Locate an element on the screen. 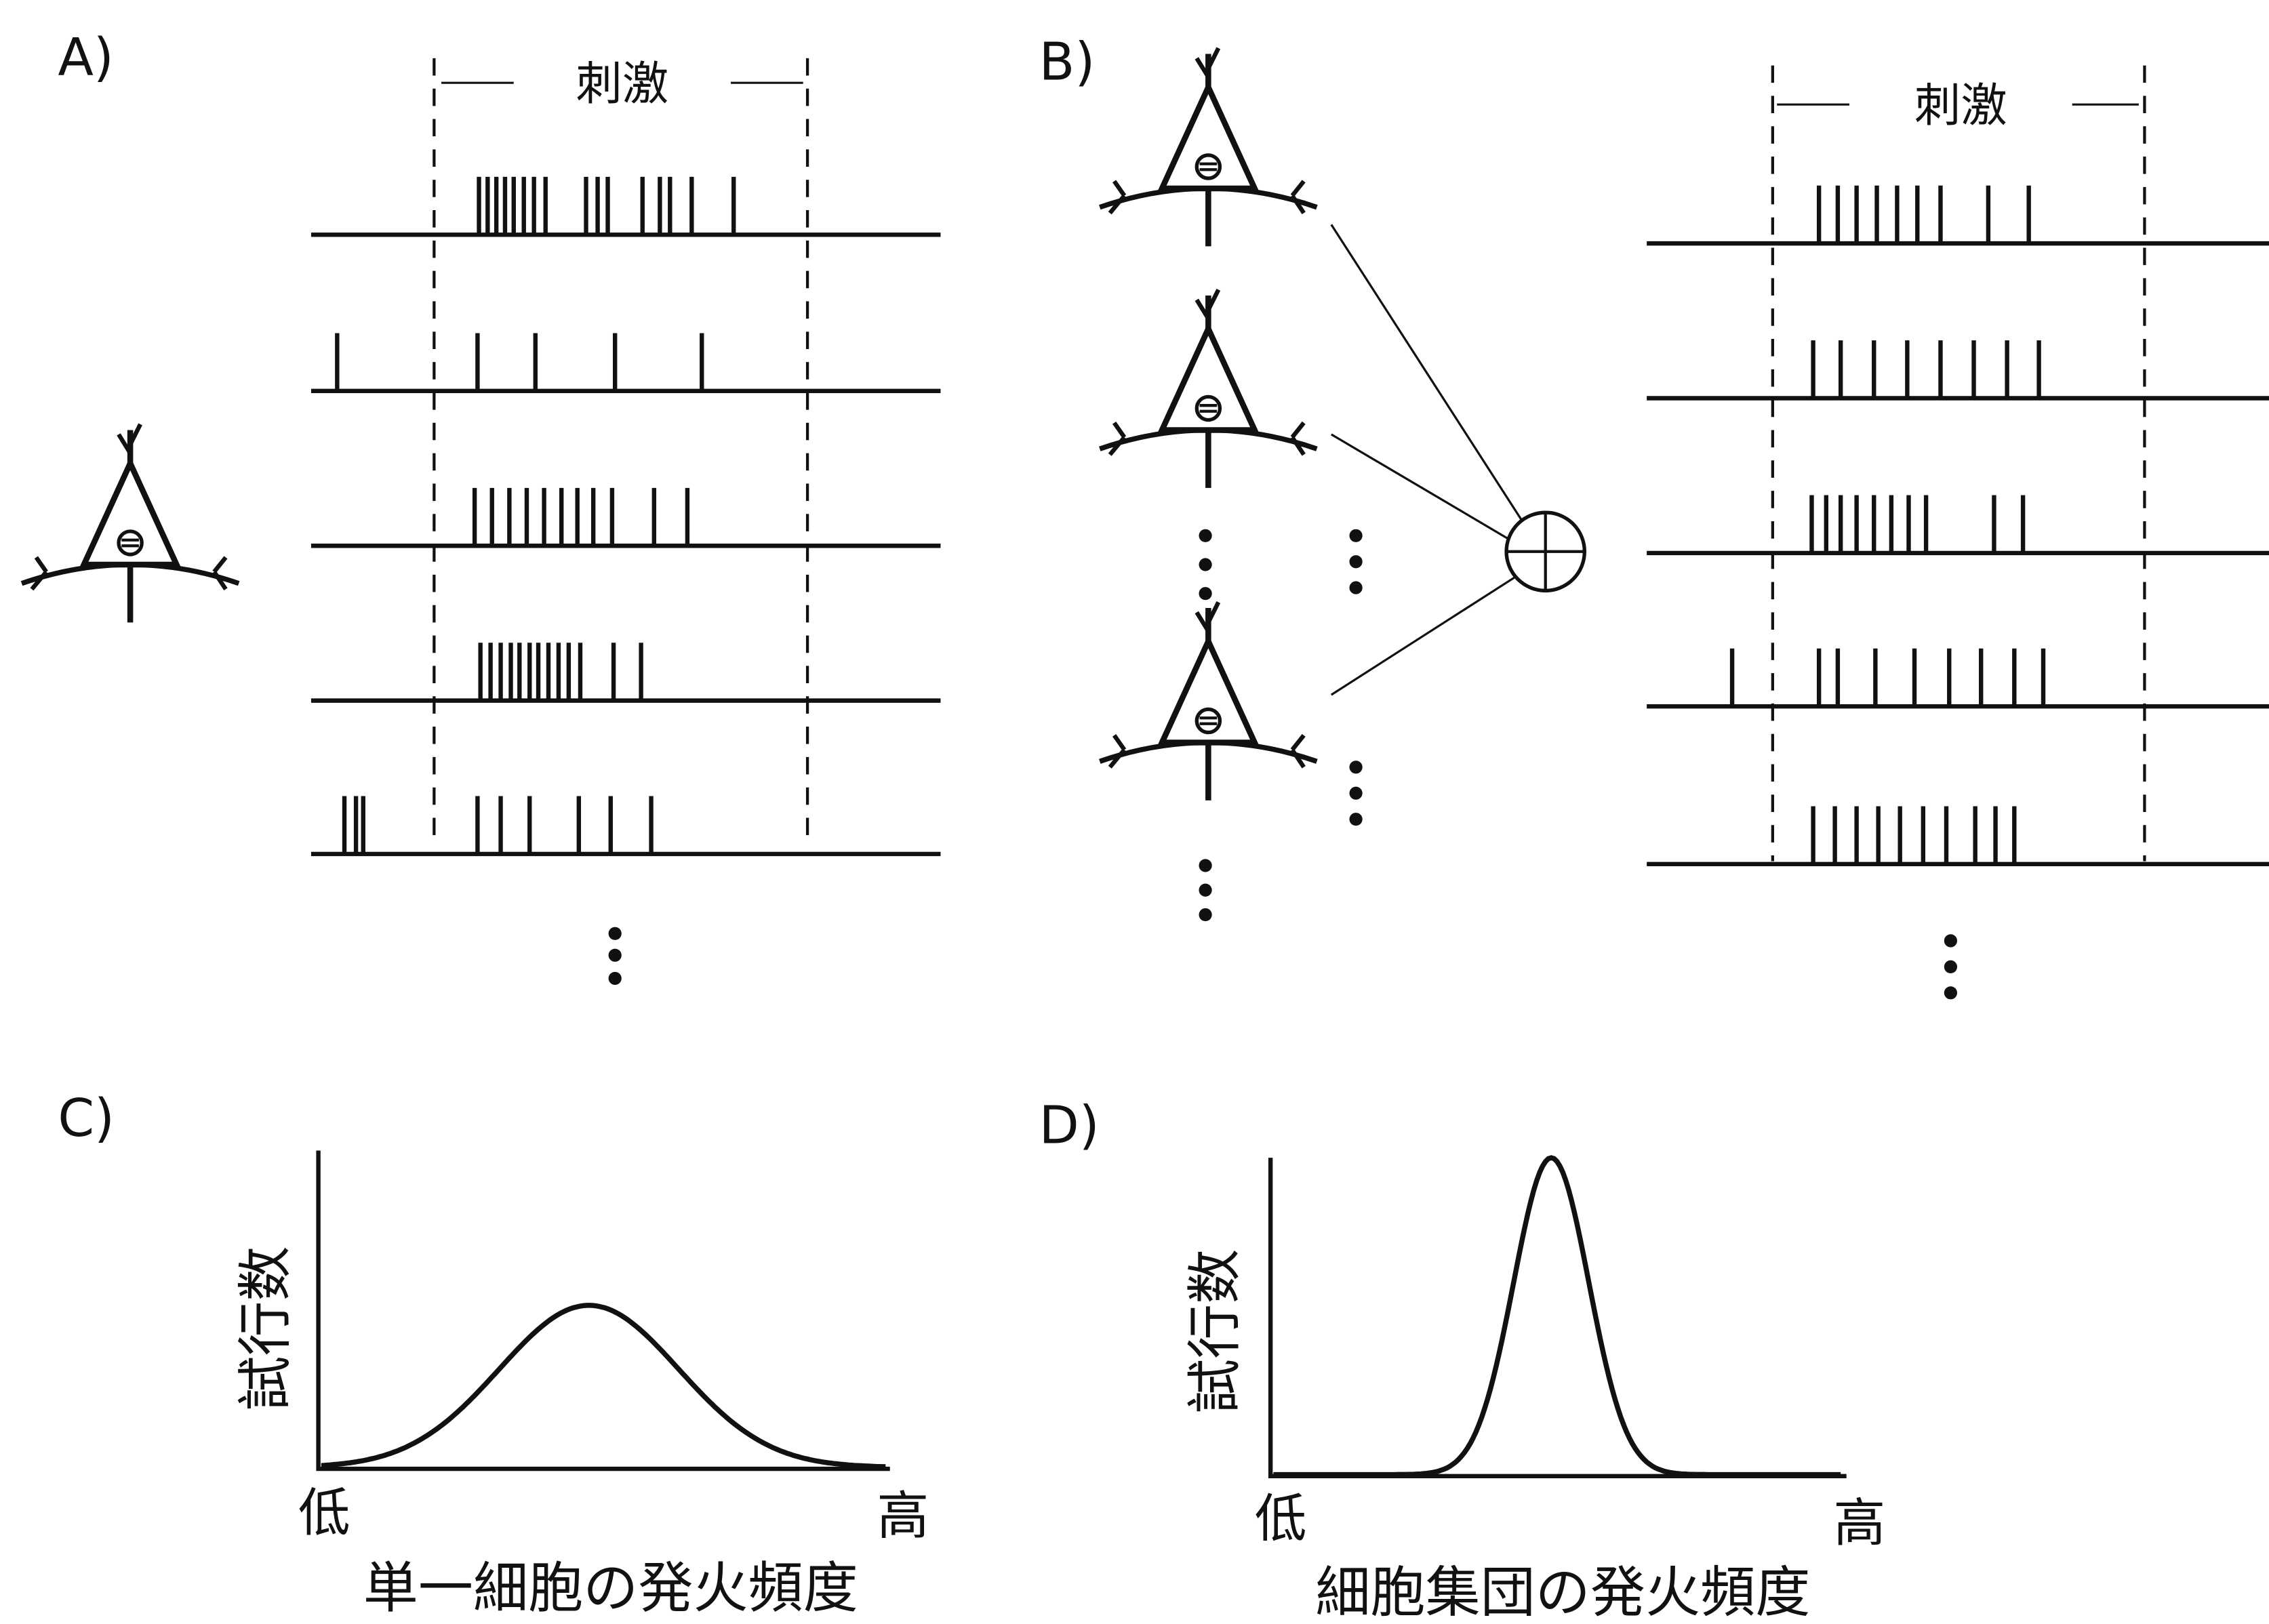 The height and width of the screenshot is (1624, 2269). panel-label: C) is located at coordinates (86, 1119).